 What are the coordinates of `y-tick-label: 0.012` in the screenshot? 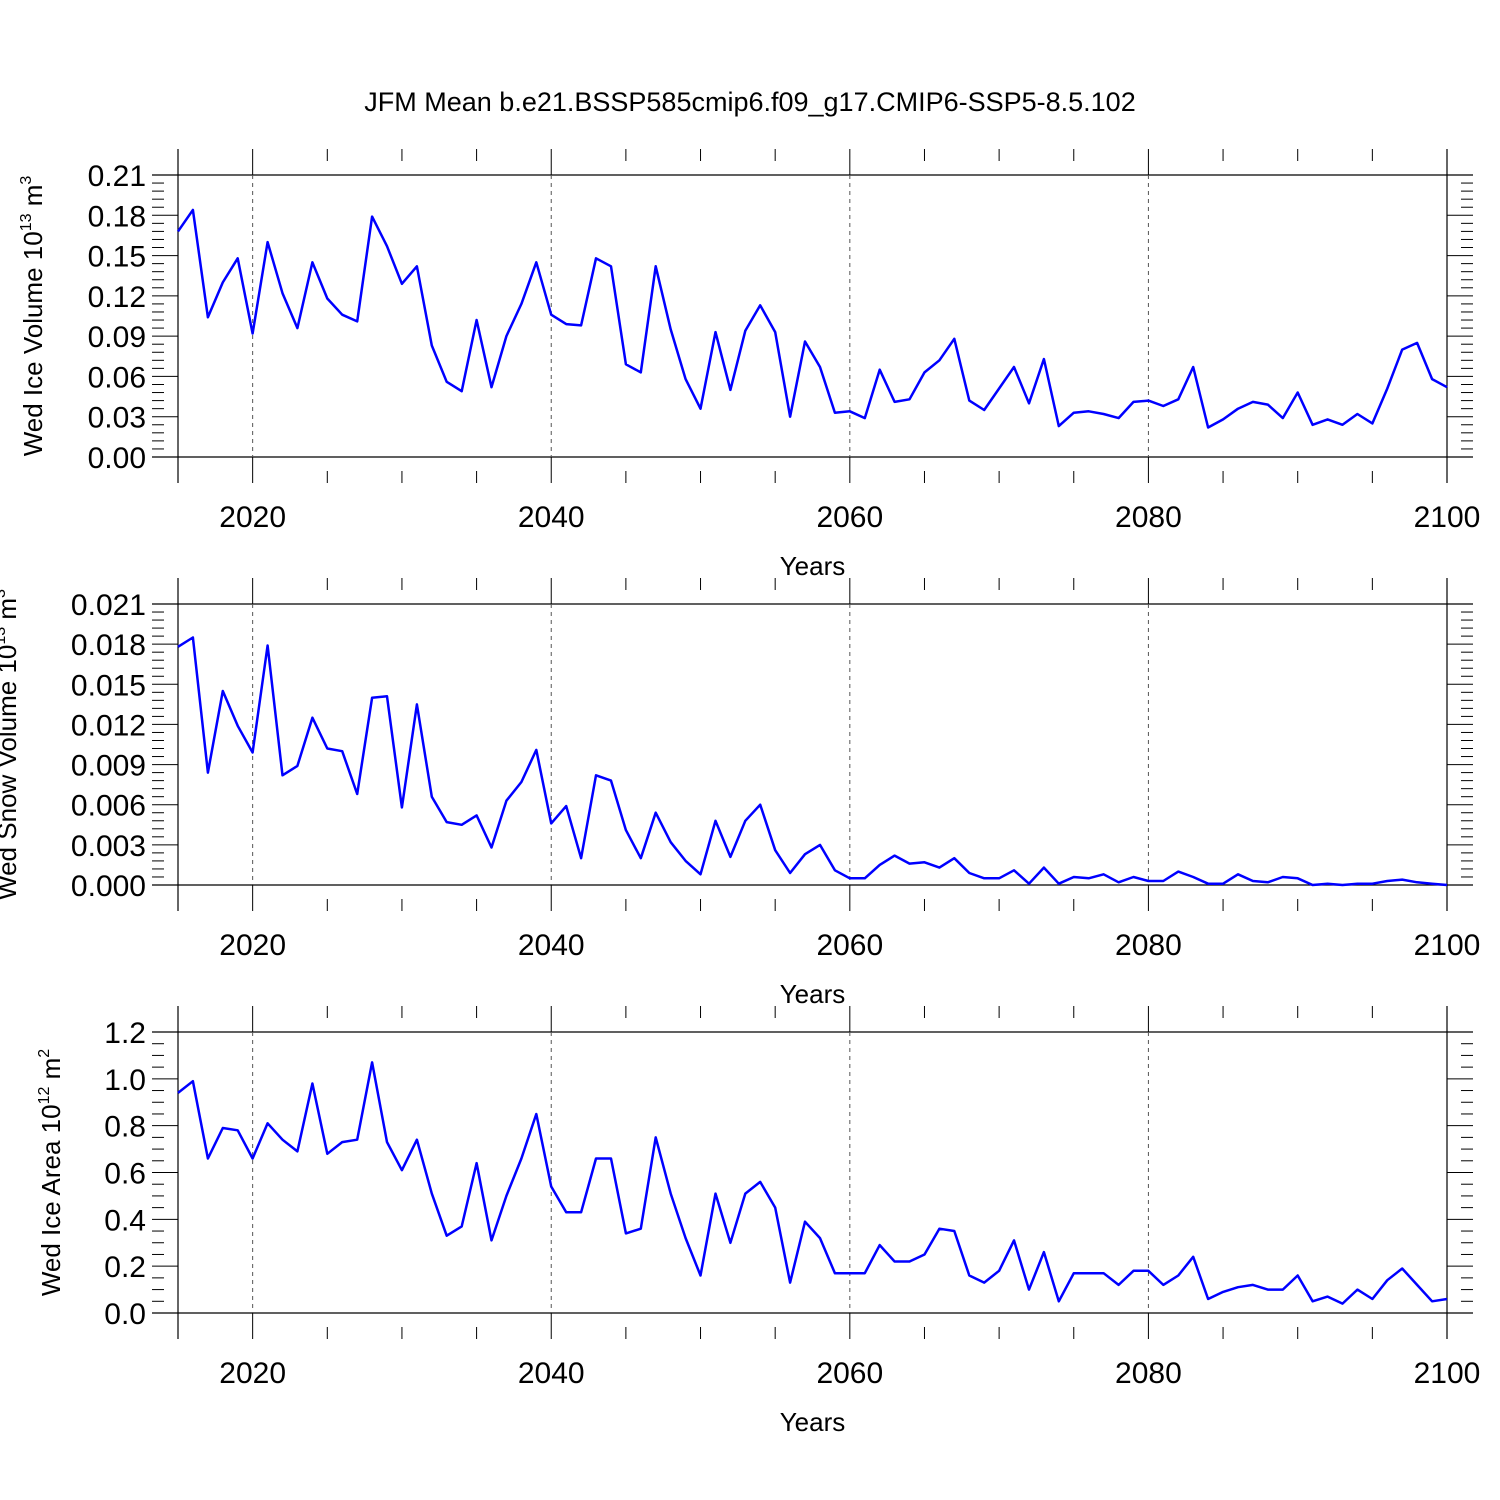 It's located at (108, 725).